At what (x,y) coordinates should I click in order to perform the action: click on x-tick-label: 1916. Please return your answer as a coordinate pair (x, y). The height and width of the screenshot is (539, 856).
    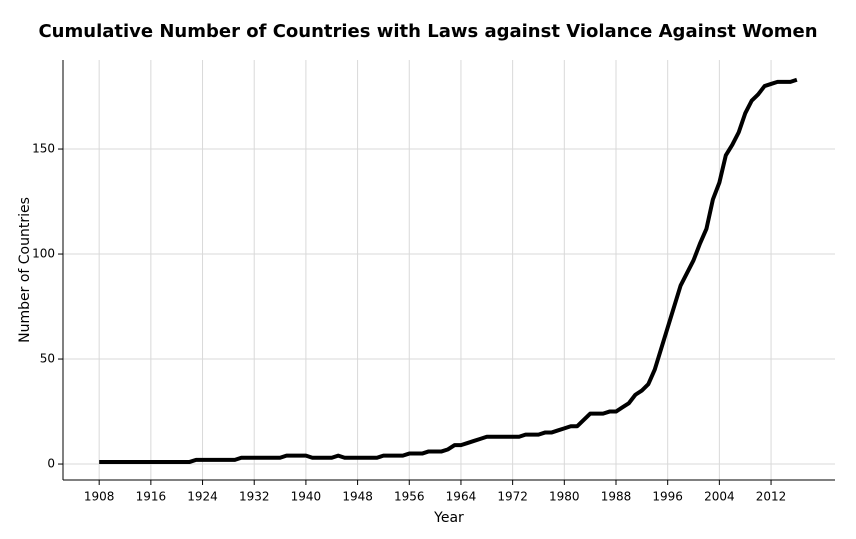
    Looking at the image, I should click on (151, 497).